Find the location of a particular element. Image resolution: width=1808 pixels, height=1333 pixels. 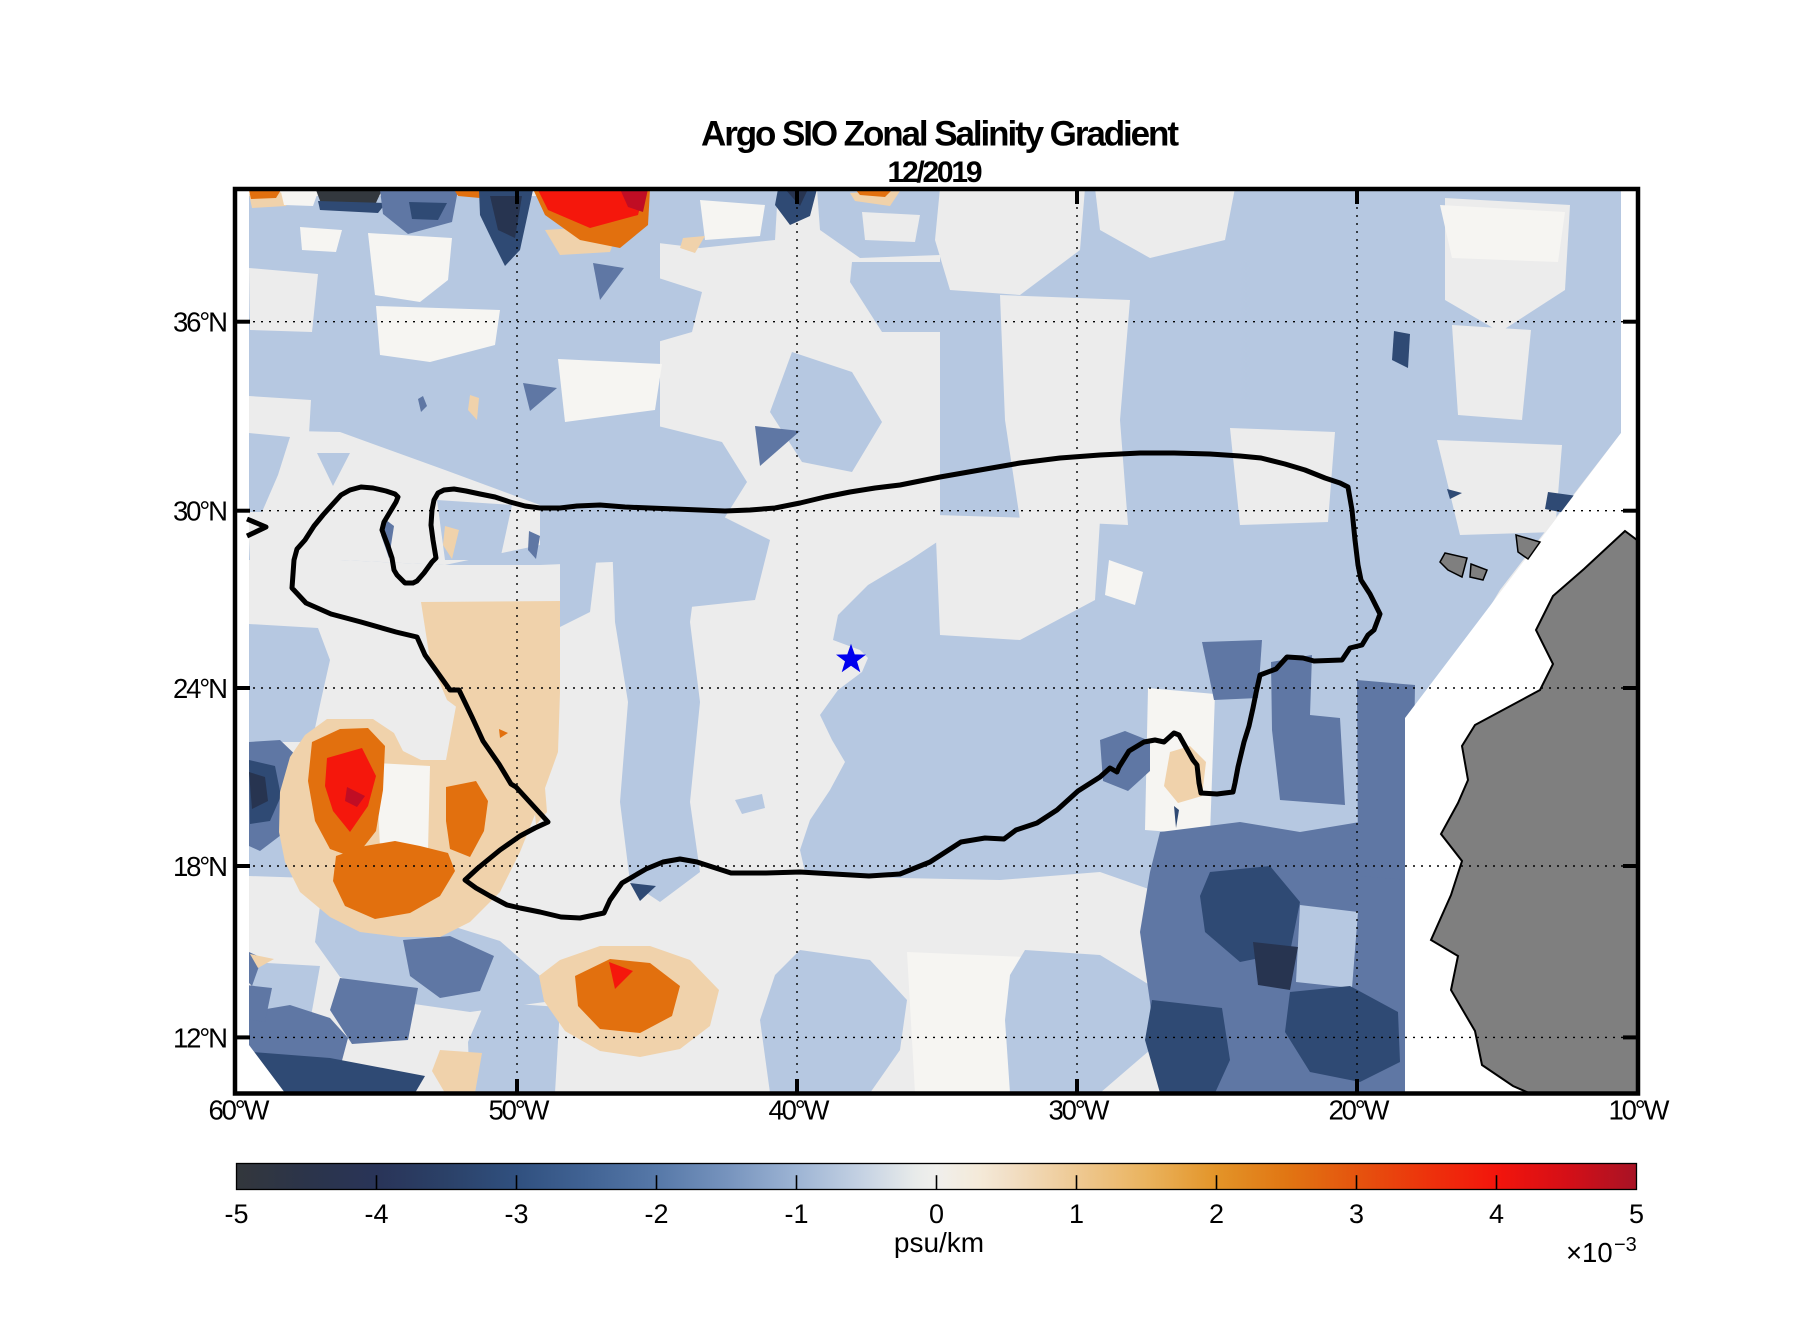

svg-text: -1 is located at coordinates (796, 1214).